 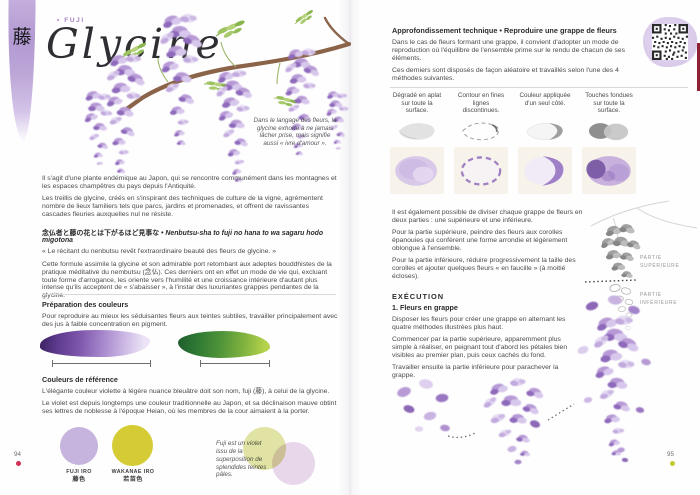 What do you see at coordinates (545, 99) in the screenshot?
I see `method-label: Couleur appliquée d'un seul côté.` at bounding box center [545, 99].